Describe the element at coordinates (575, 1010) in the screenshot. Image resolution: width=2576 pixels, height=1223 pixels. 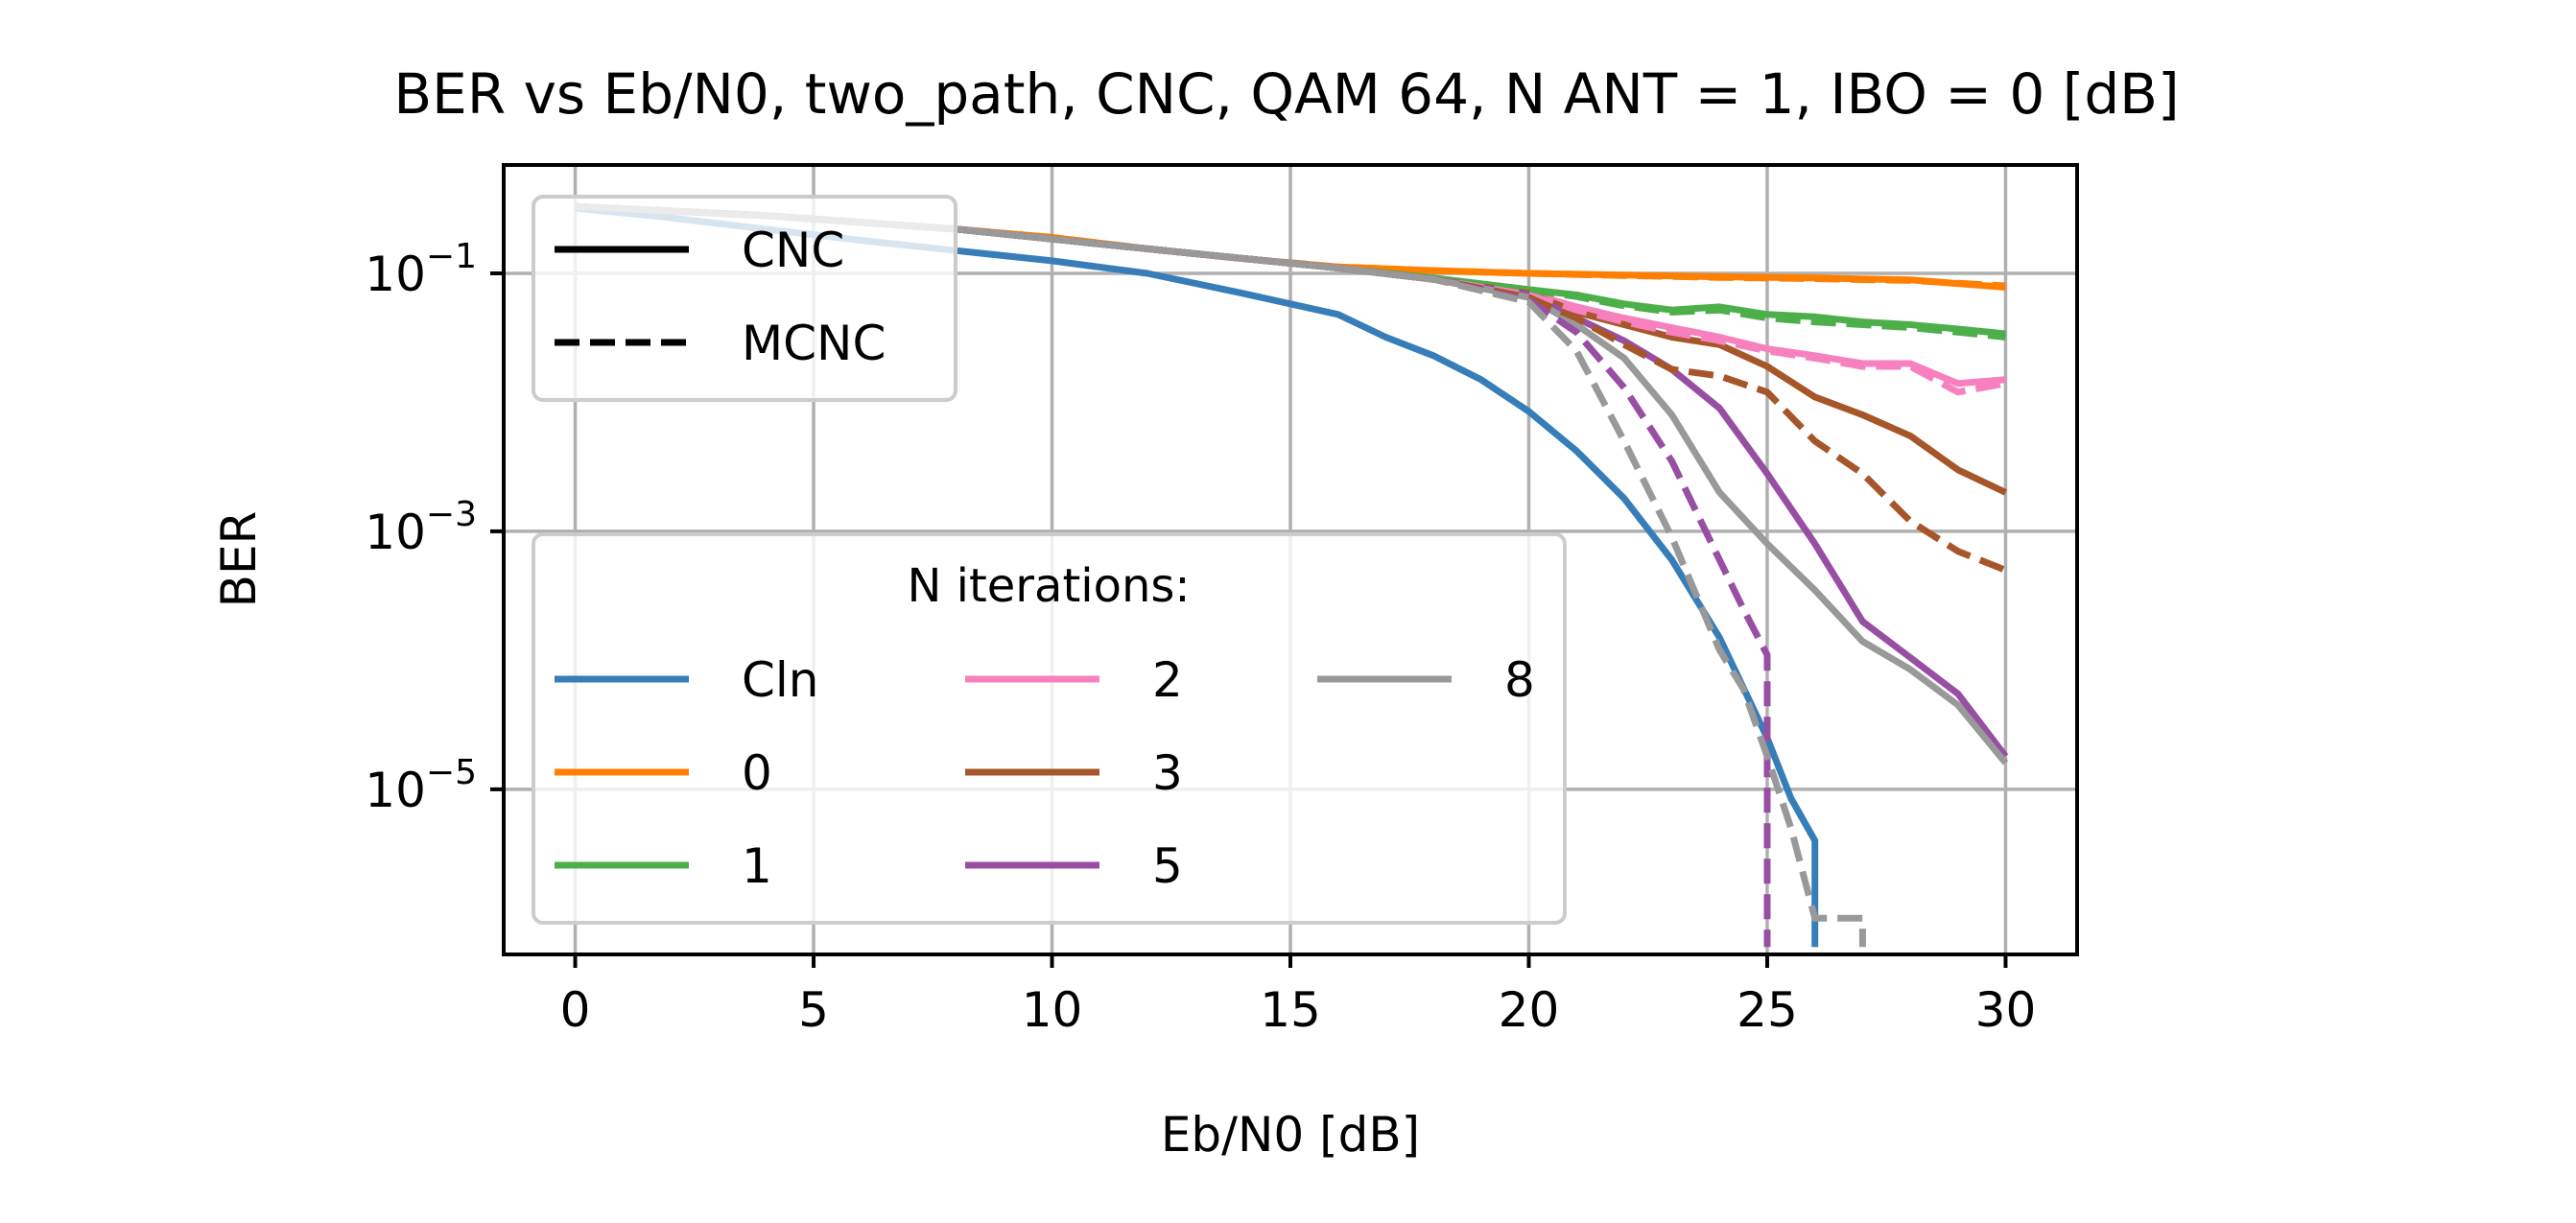
I see `x-tick-label: 0` at that location.